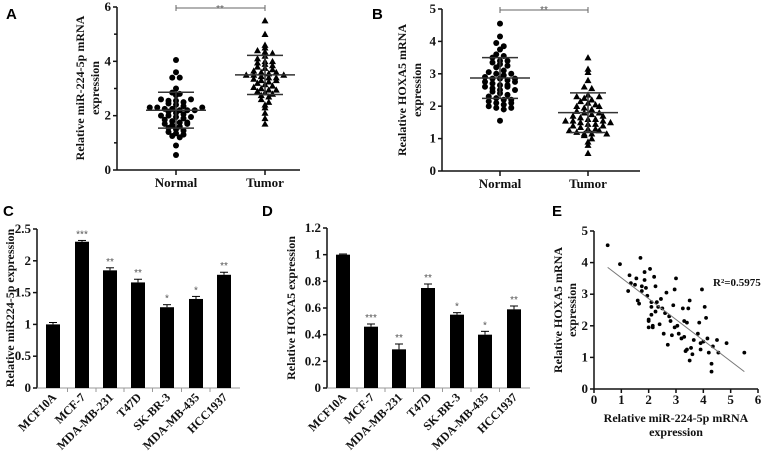 The width and height of the screenshot is (772, 459). What do you see at coordinates (433, 105) in the screenshot?
I see `b-y-tick-label: 2` at bounding box center [433, 105].